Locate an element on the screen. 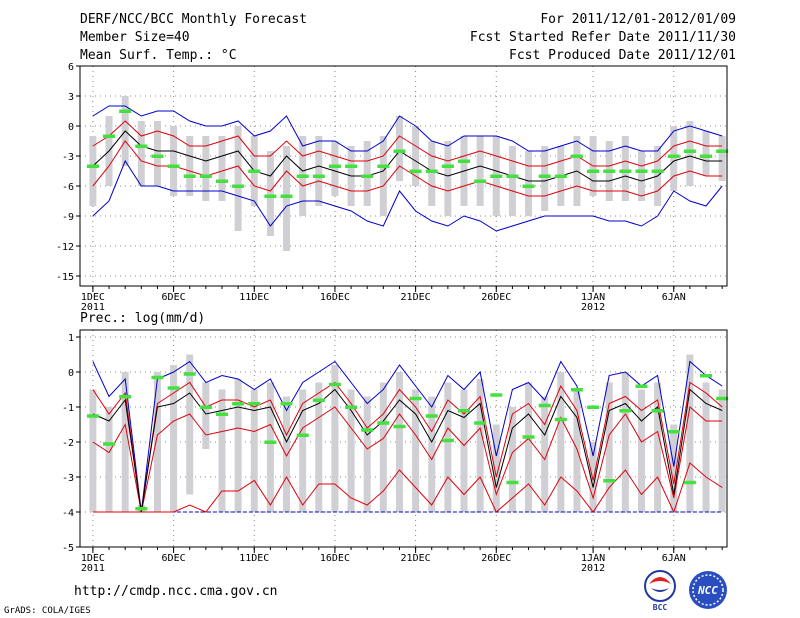 The height and width of the screenshot is (618, 800). bcc-logo: BCC is located at coordinates (660, 591).